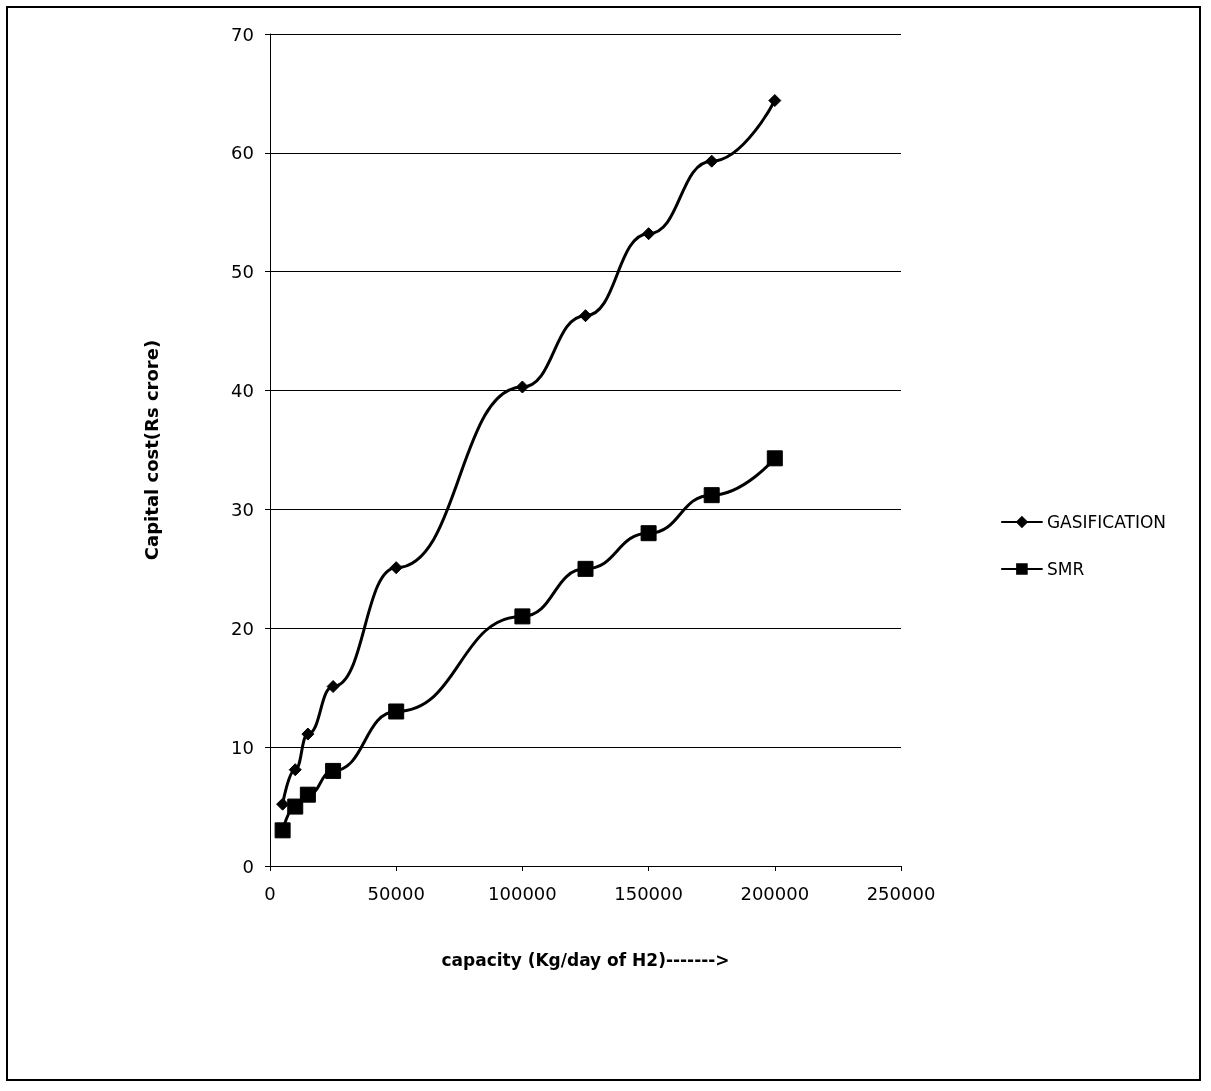  I want to click on y-tick-label: 10, so click(242, 747).